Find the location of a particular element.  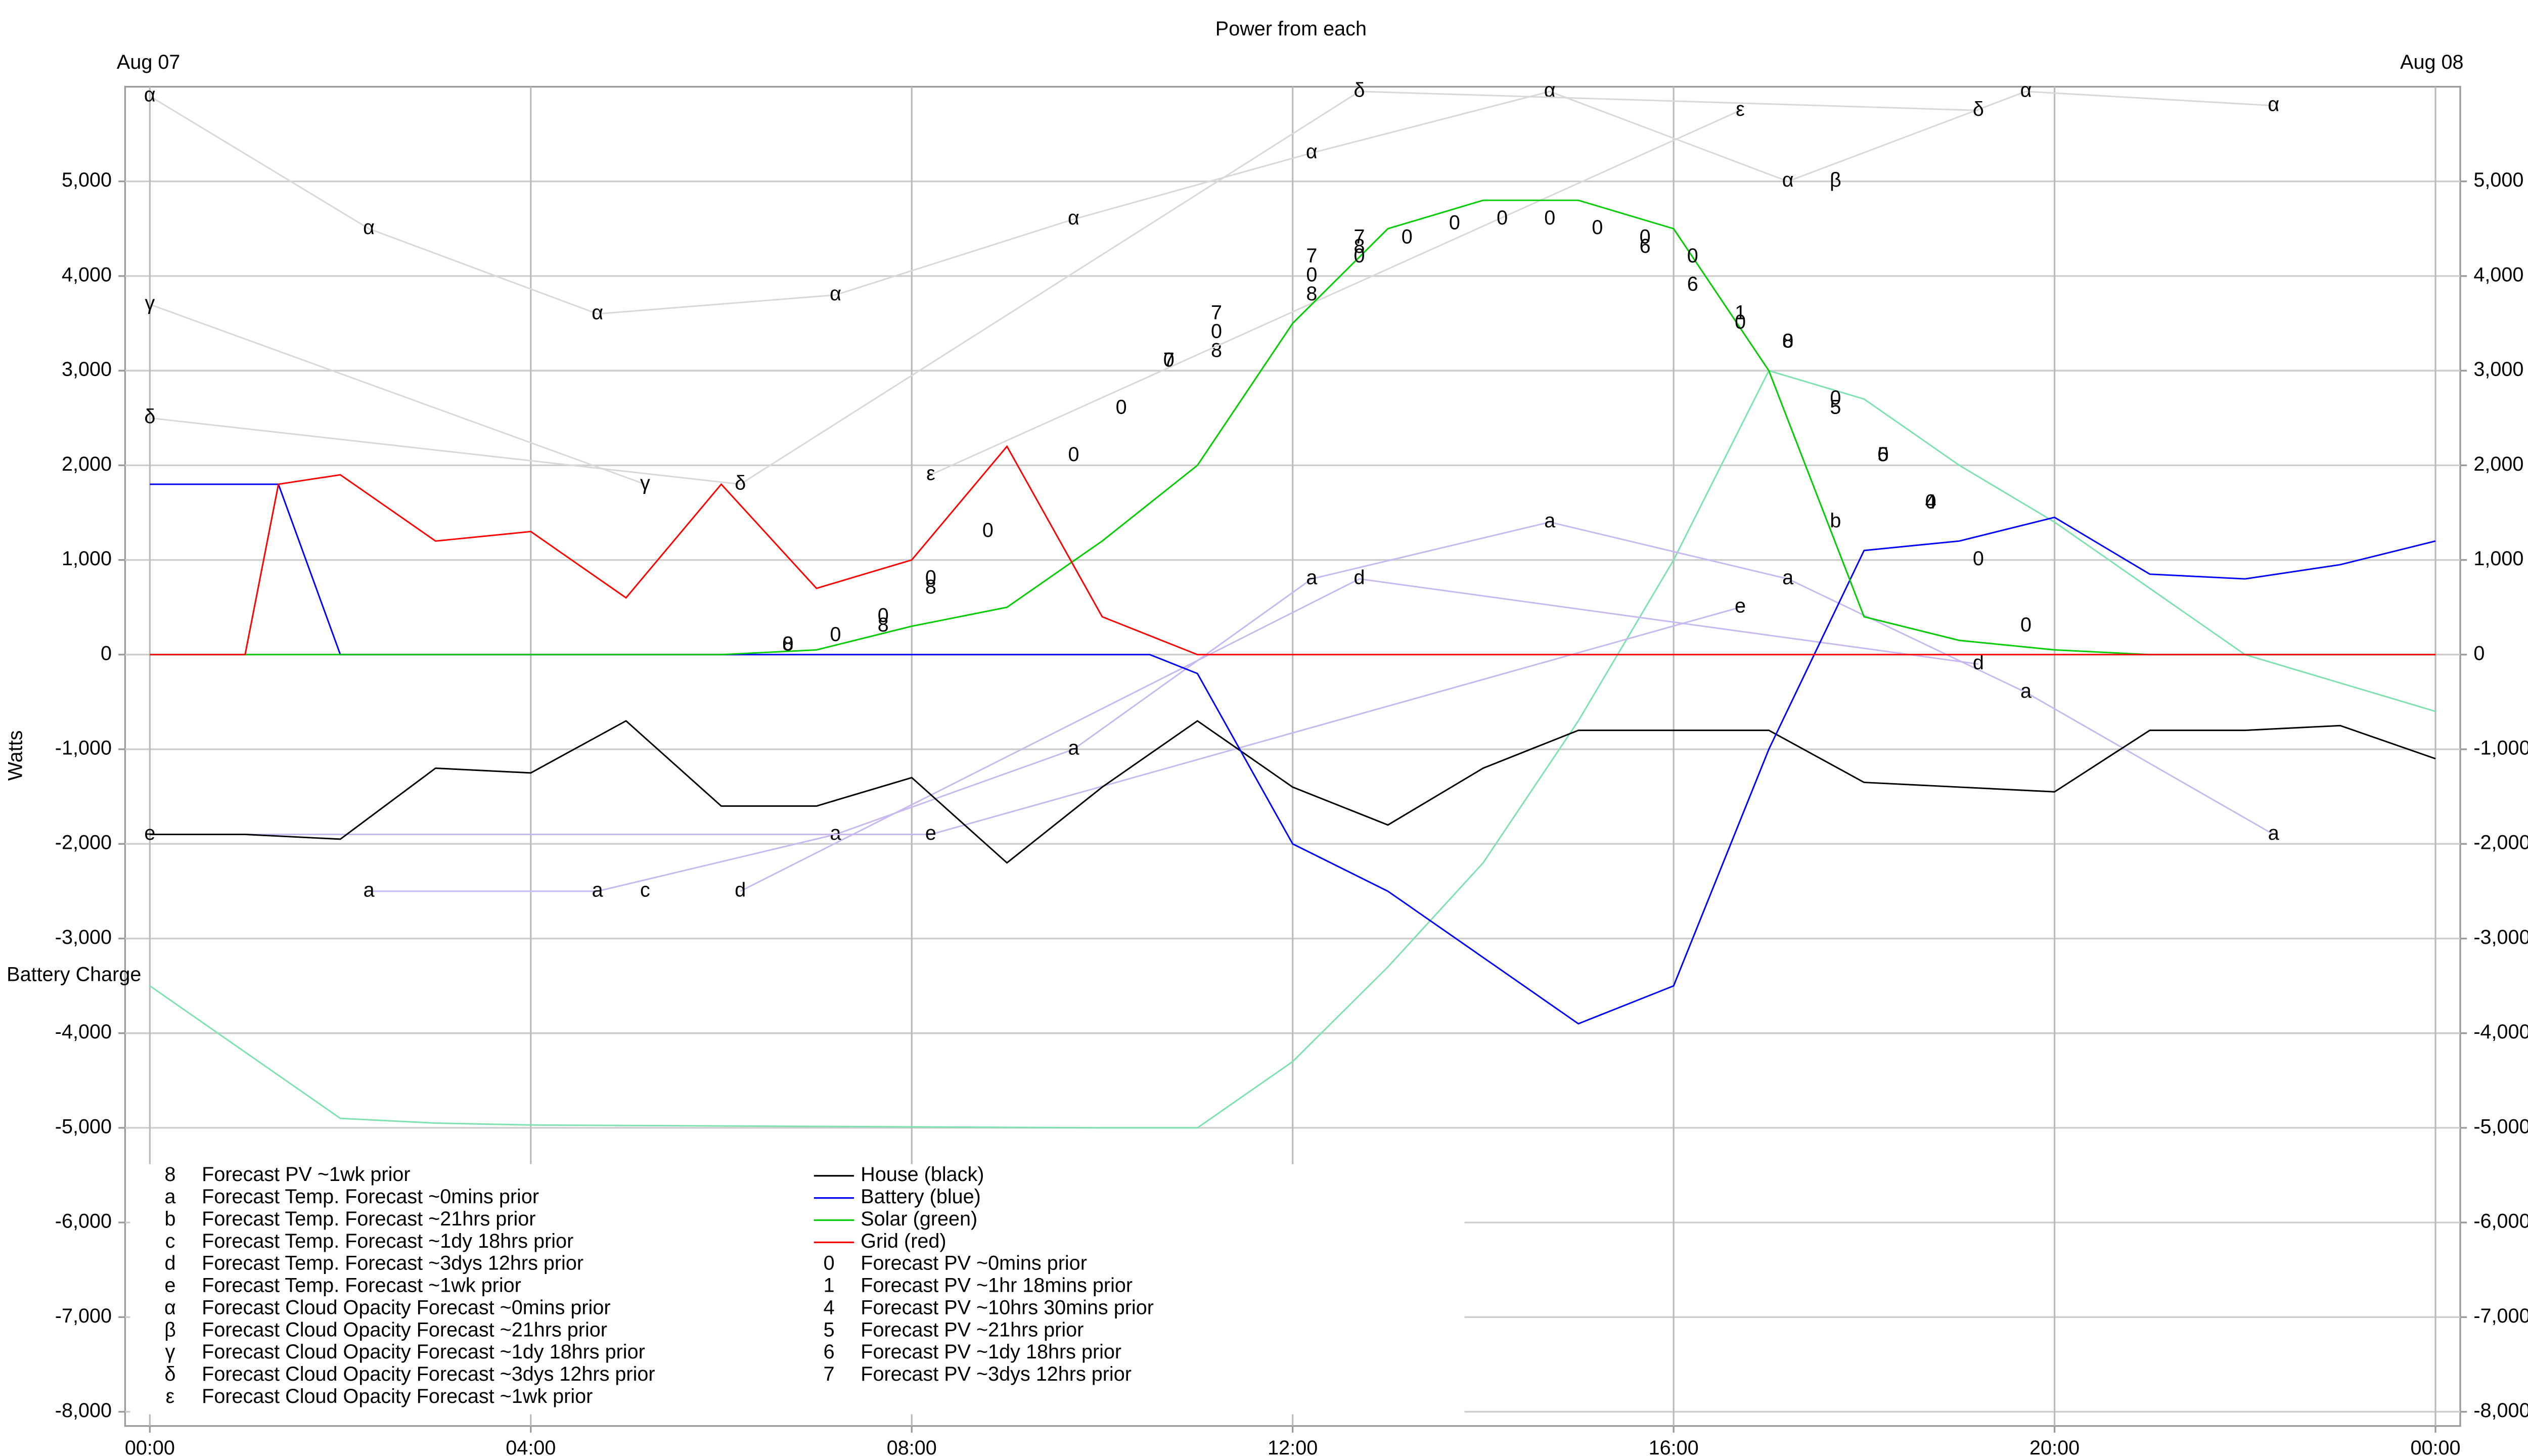

legend-label: Forecast PV ~0mins prior is located at coordinates (974, 1263).